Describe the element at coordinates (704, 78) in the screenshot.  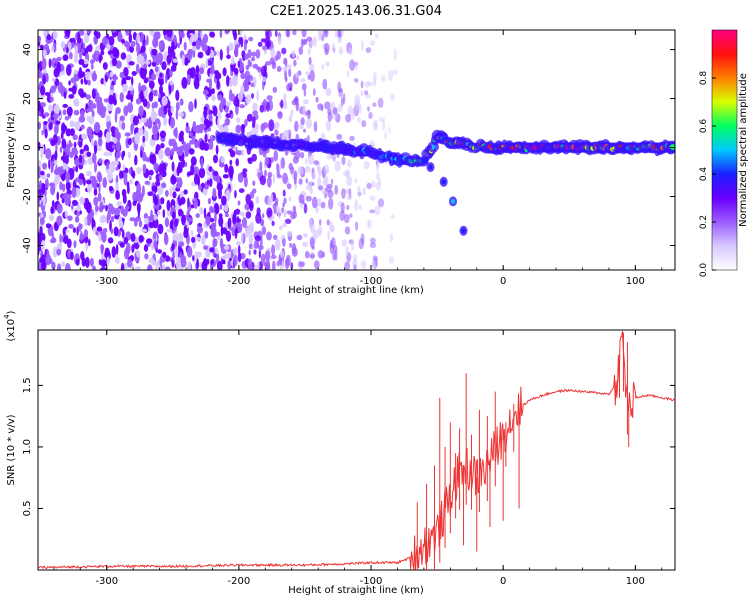
I see `colorbar-tick-label: 0.8` at that location.